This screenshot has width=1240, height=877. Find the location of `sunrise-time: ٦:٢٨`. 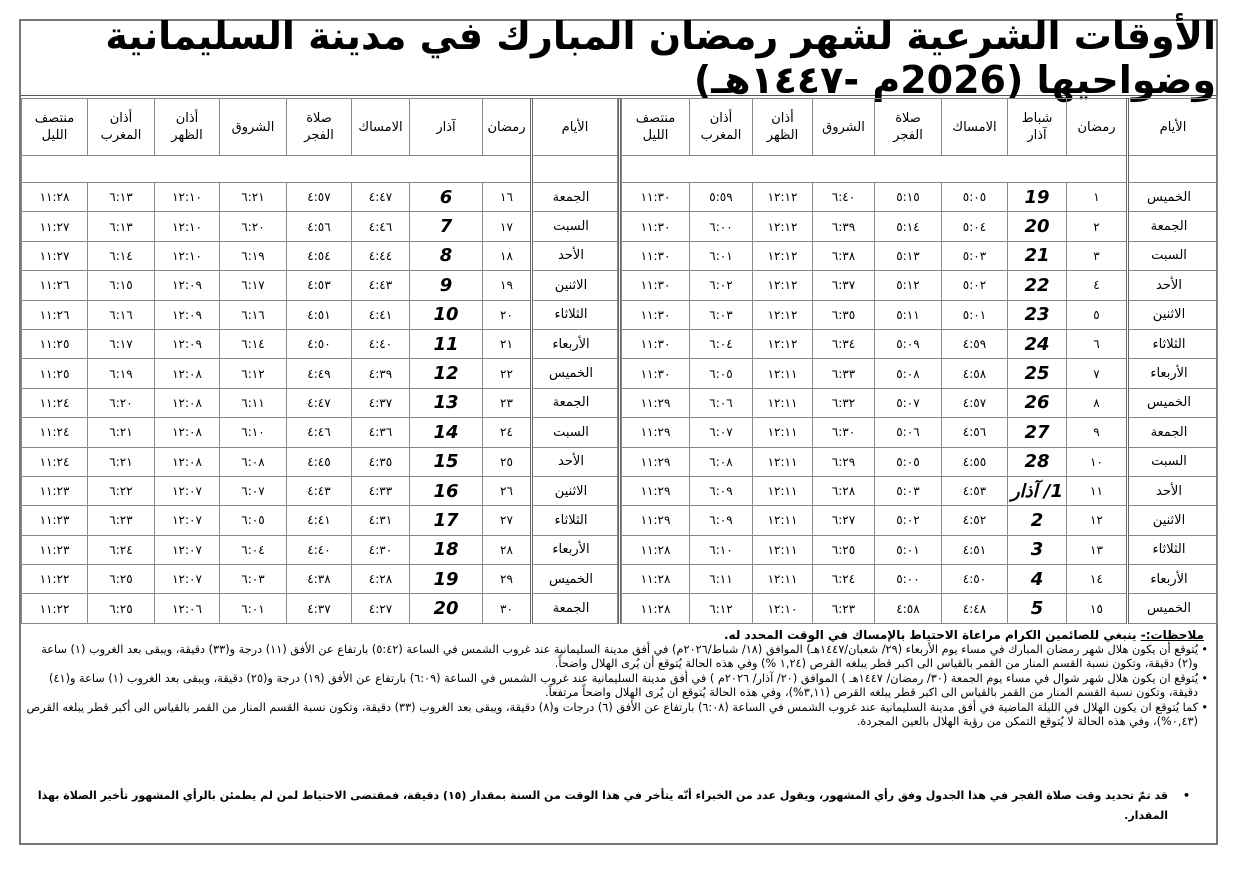

sunrise-time: ٦:٢٨ is located at coordinates (843, 491).